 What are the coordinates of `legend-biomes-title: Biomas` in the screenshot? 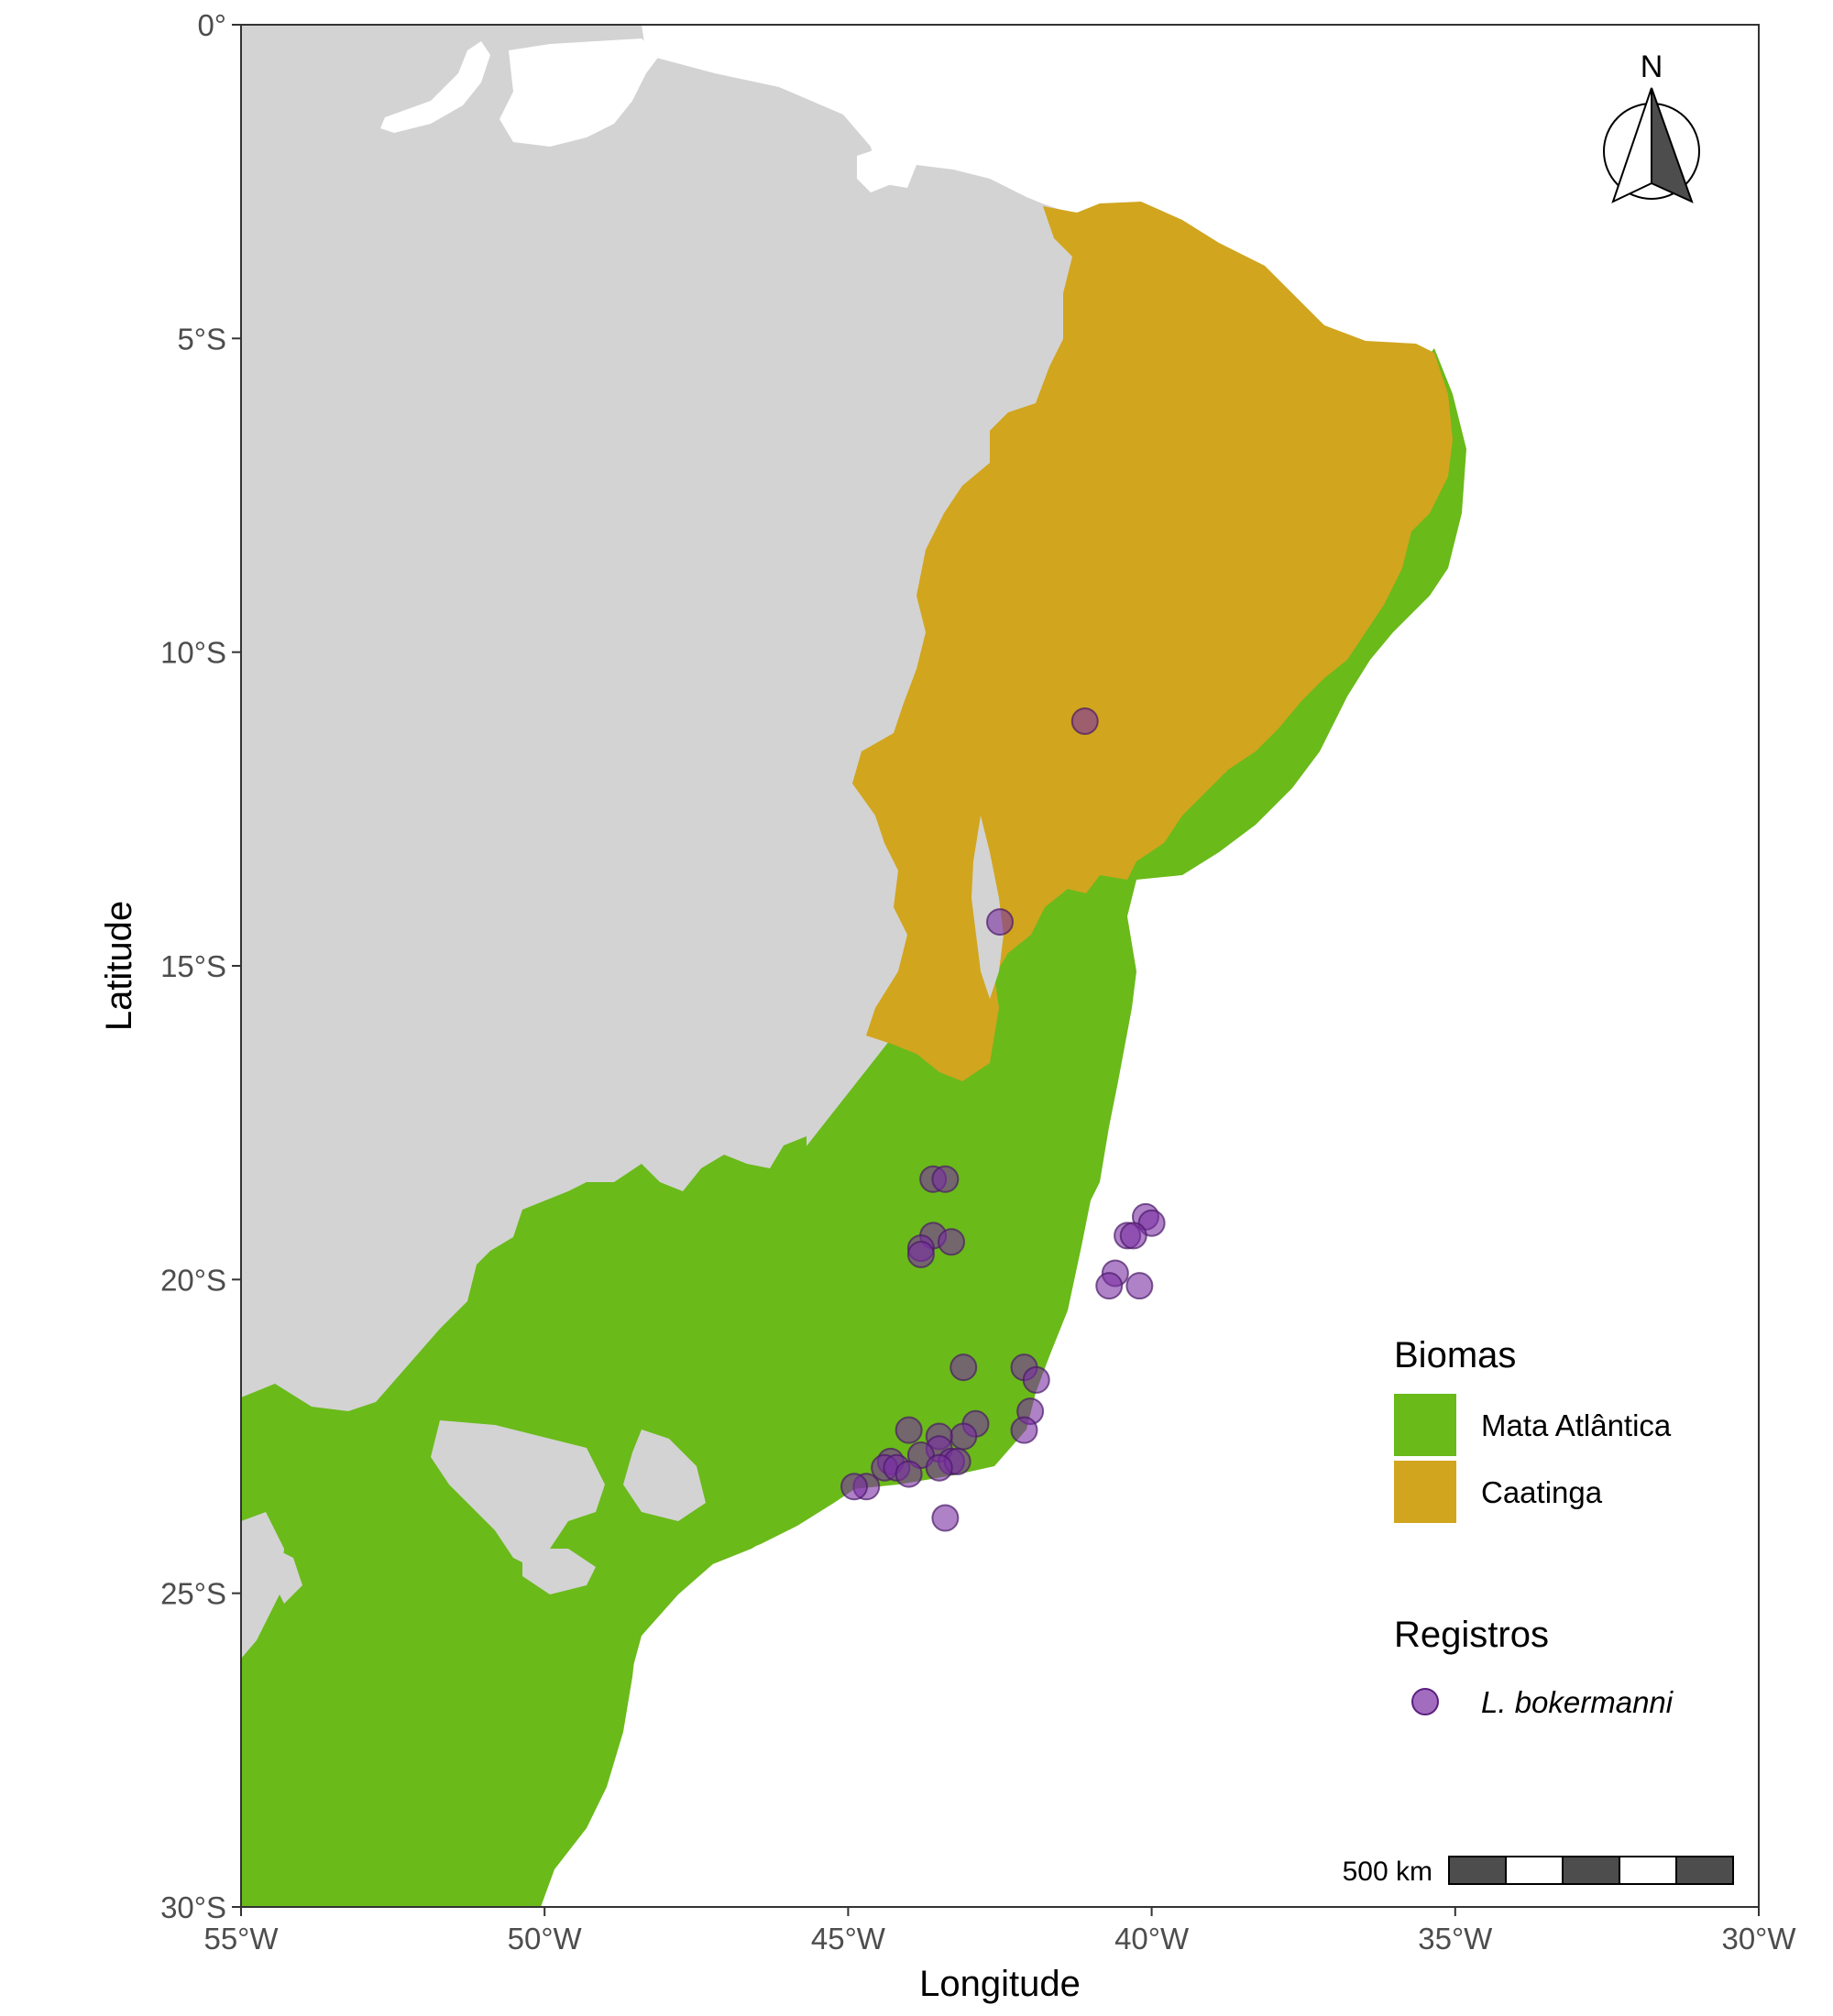 It's located at (1455, 1355).